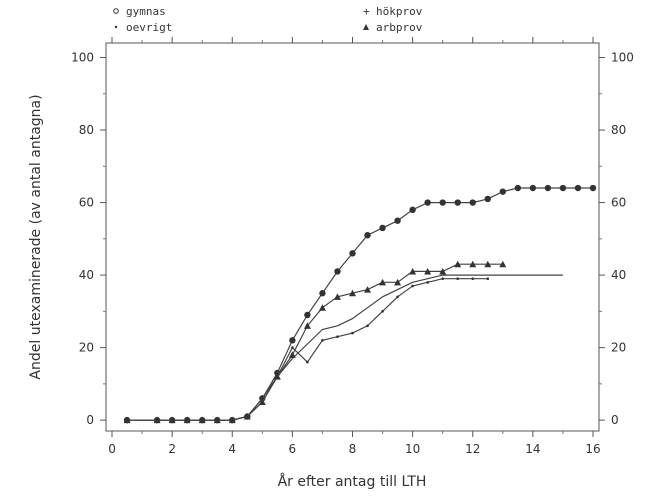  Describe the element at coordinates (592, 449) in the screenshot. I see `x-tick-label: 16` at that location.